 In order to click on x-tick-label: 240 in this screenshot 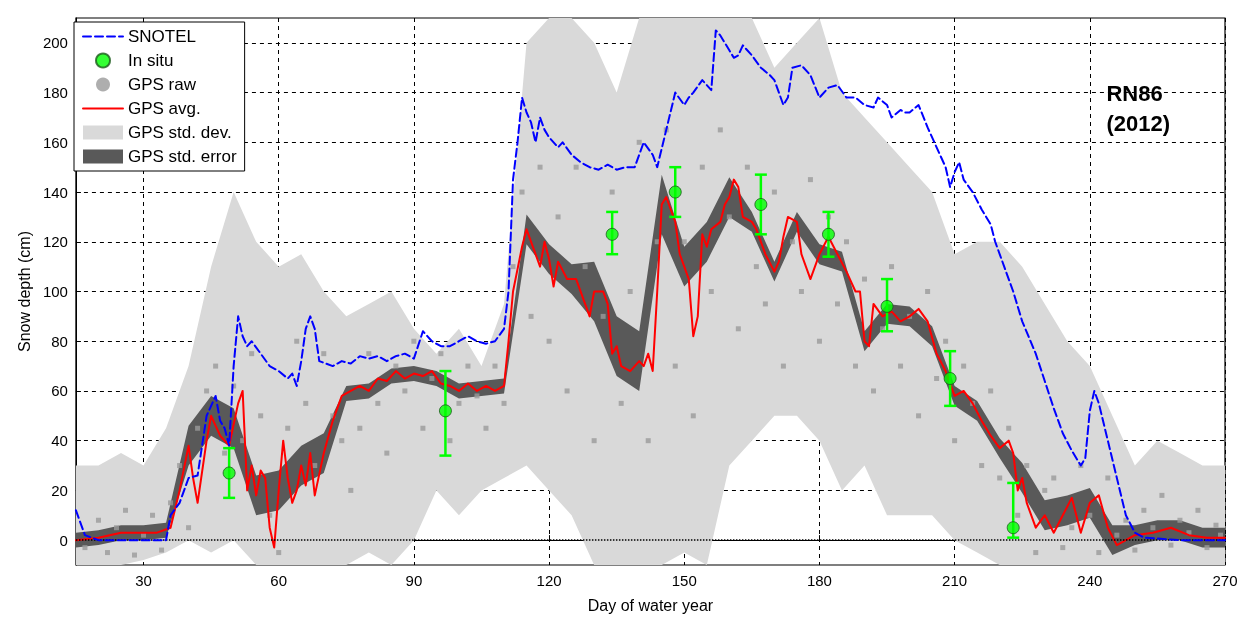, I will do `click(1090, 580)`.